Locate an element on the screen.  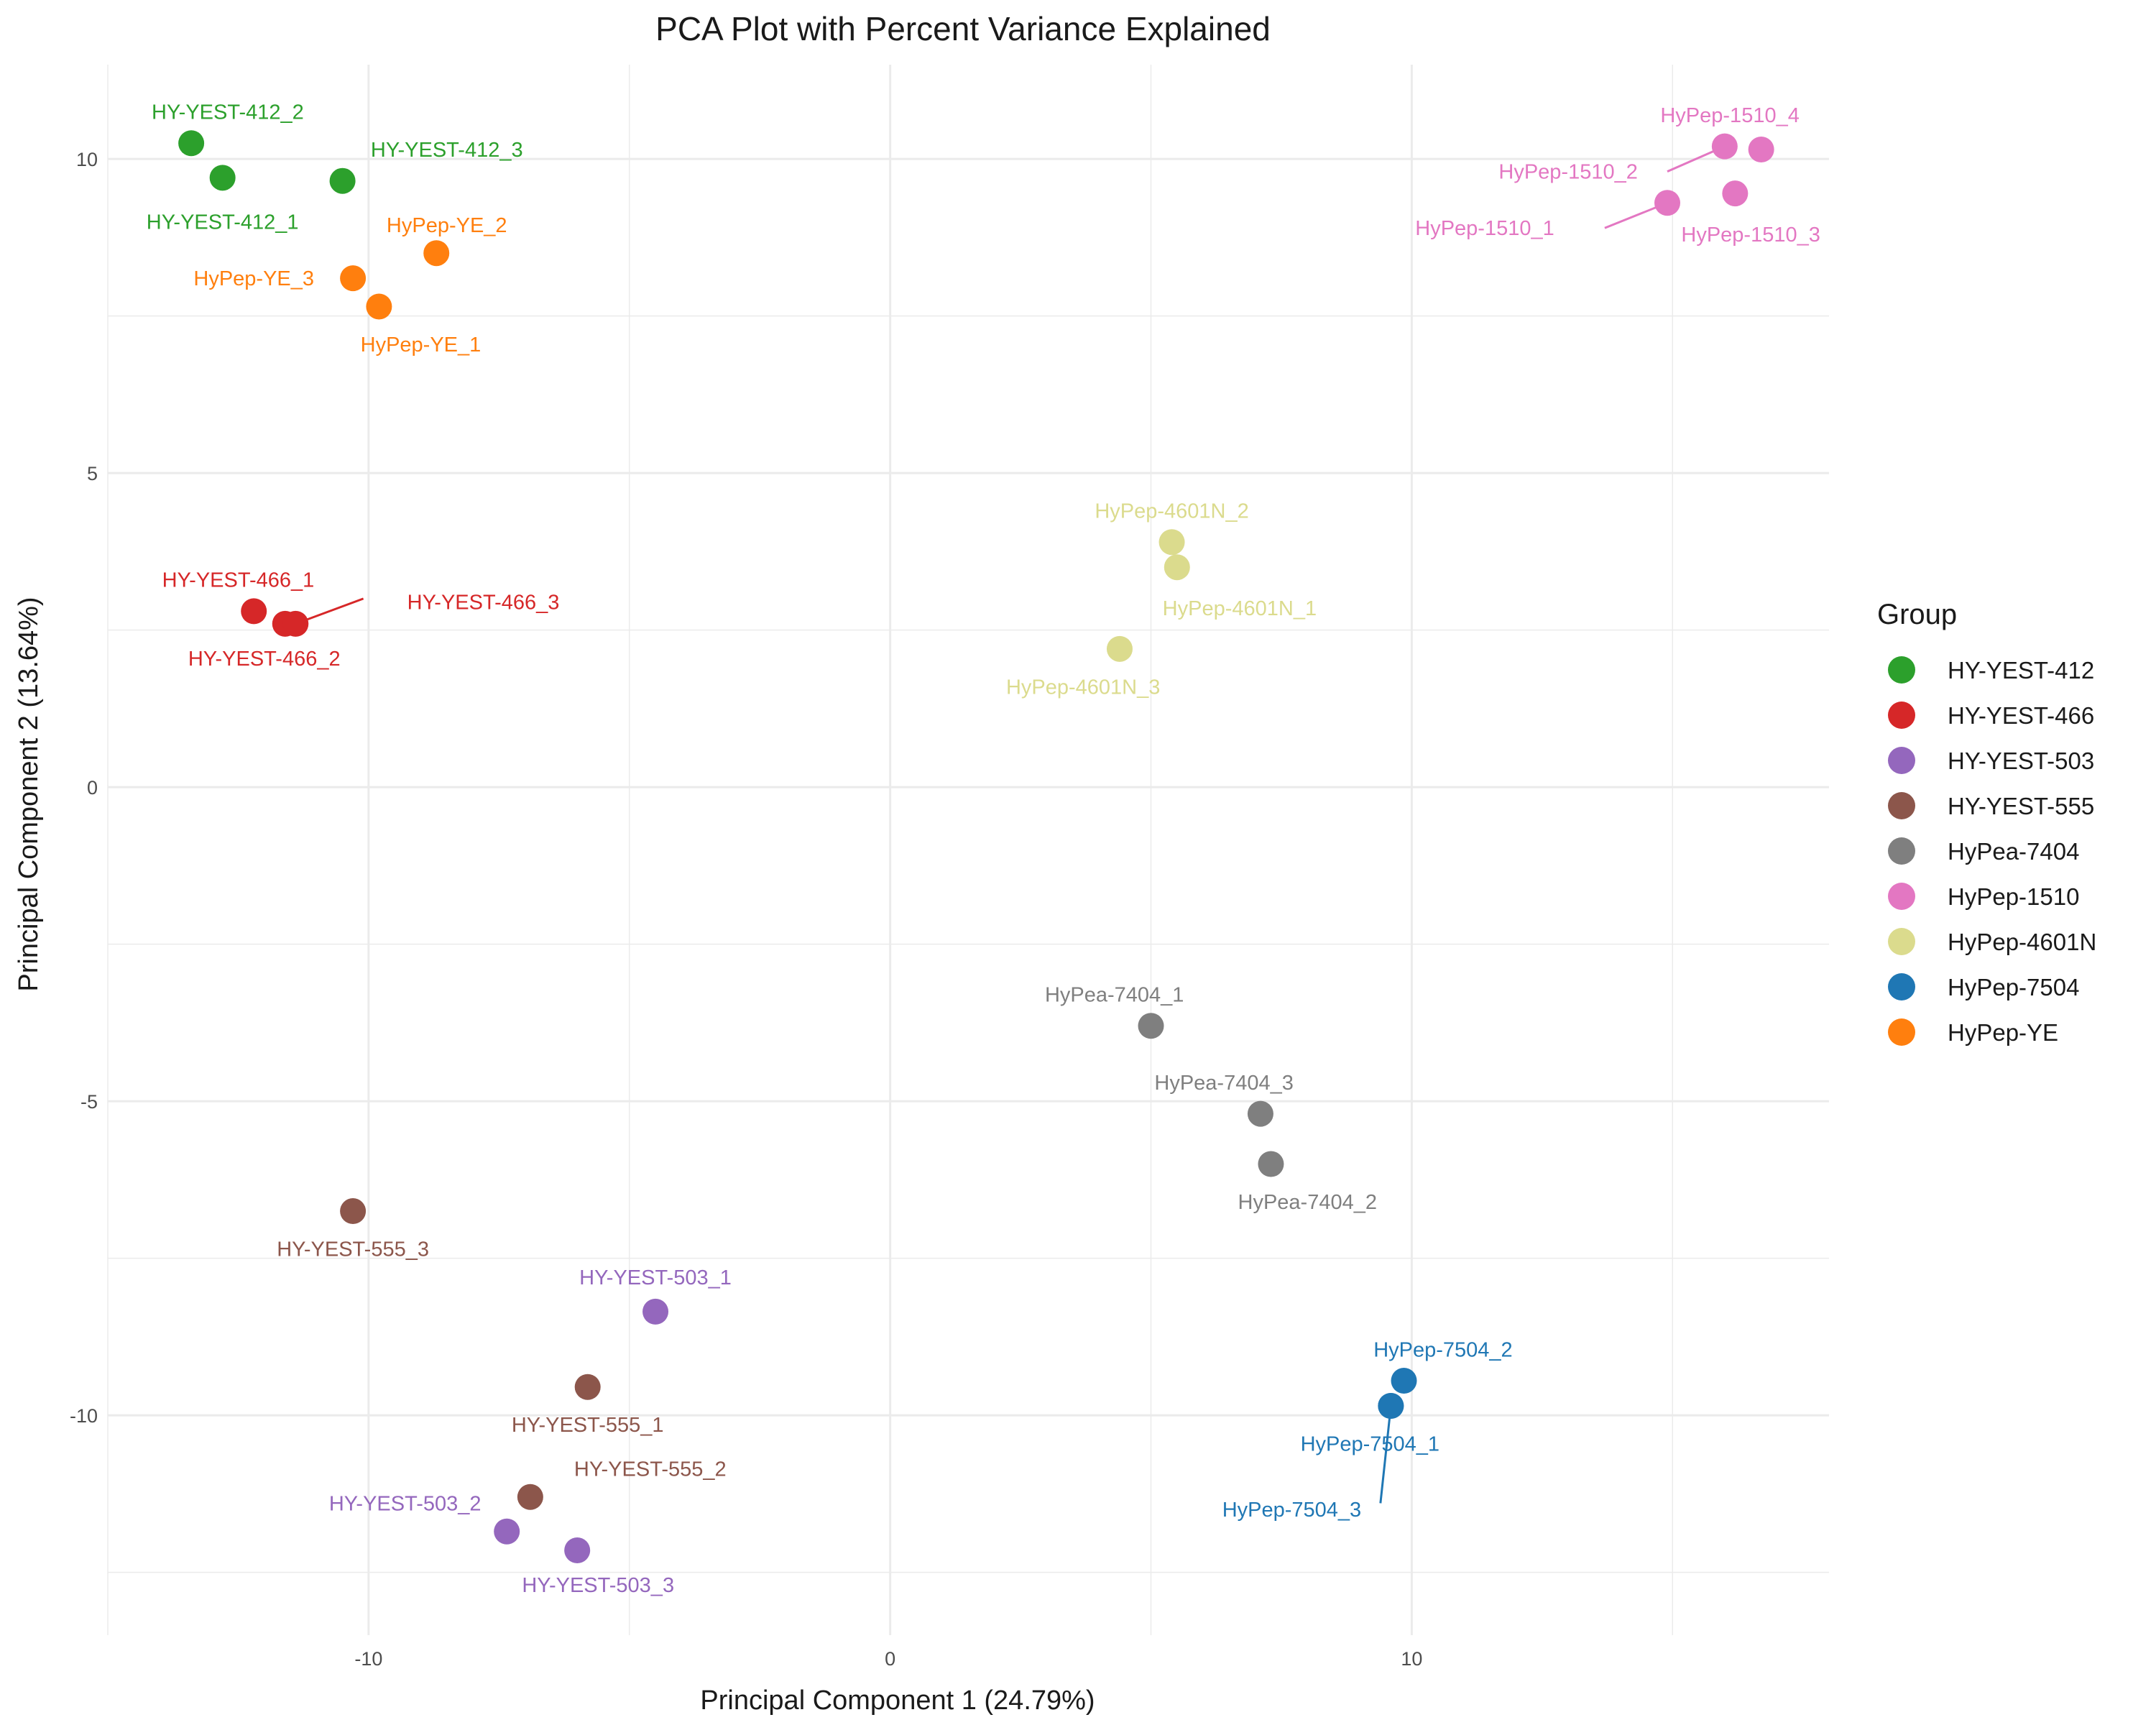
point-label: HyPep-1510_4 is located at coordinates (1730, 115).